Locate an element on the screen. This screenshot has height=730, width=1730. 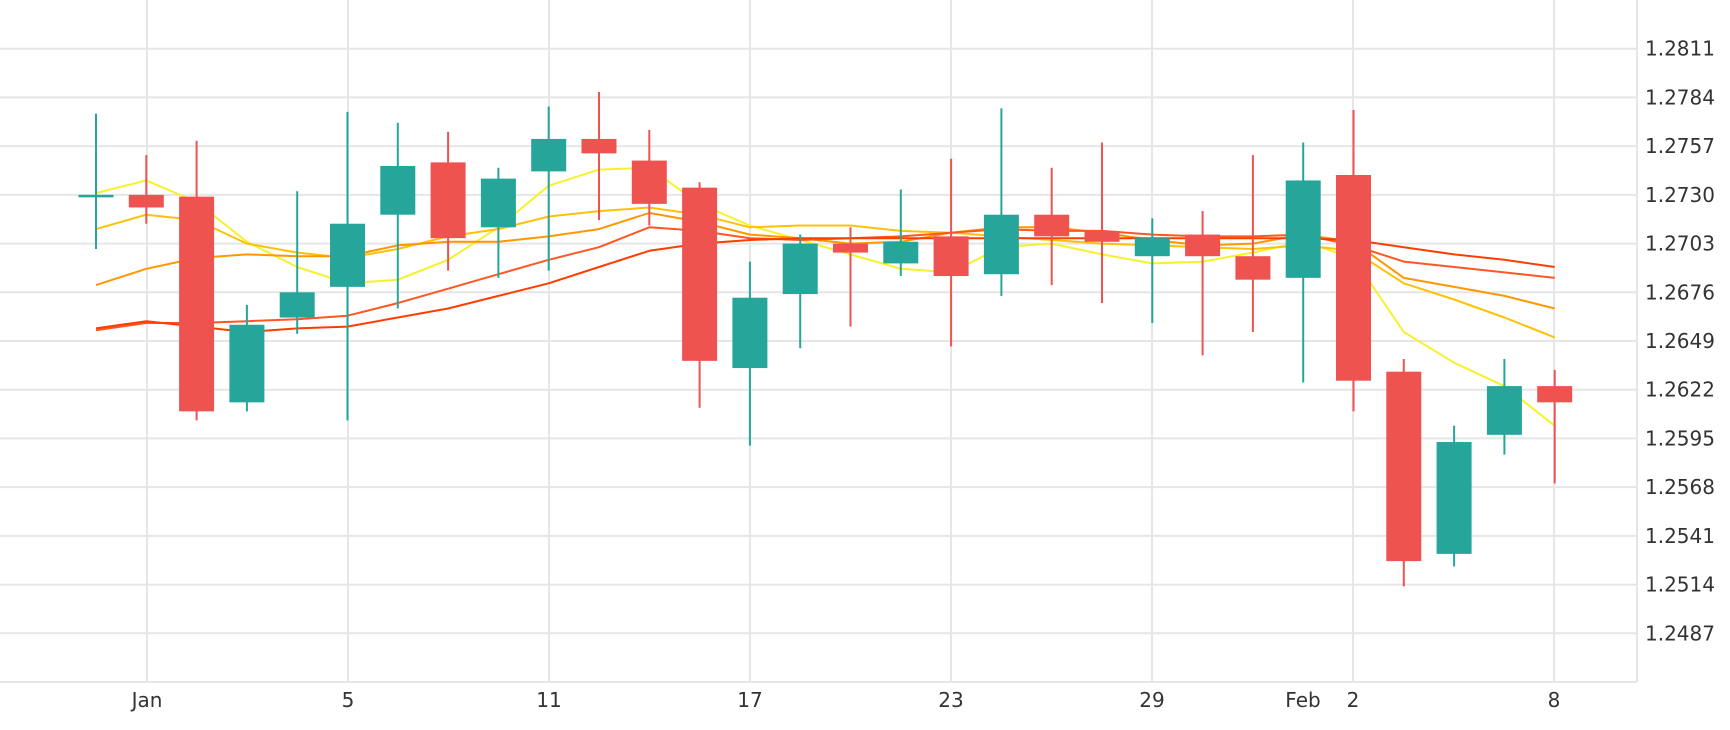
y-tick-label: 1.2568 is located at coordinates (1680, 487).